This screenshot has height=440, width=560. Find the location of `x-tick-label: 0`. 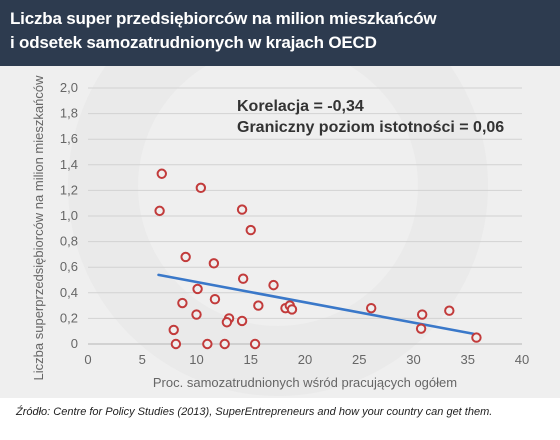

x-tick-label: 0 is located at coordinates (87, 359).